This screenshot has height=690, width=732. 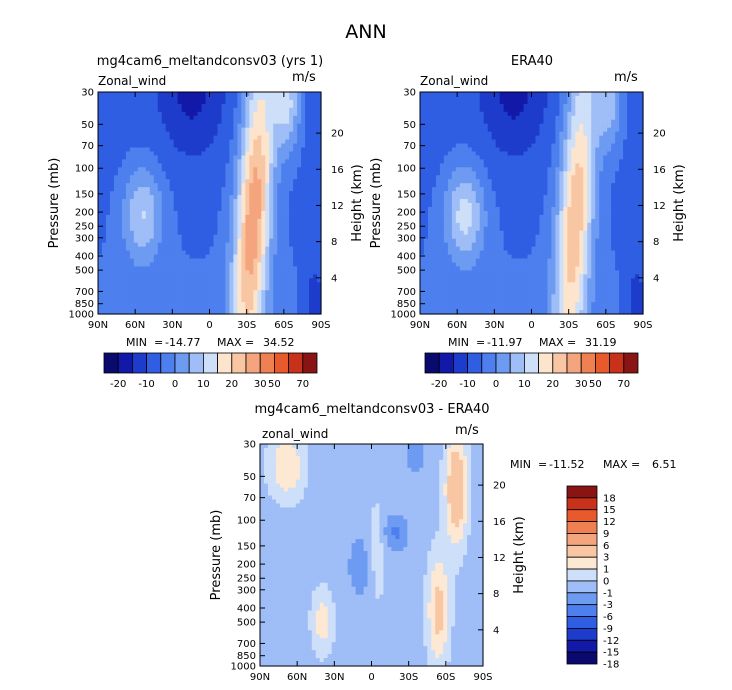 I want to click on colorbar-box, so click(x=210, y=363).